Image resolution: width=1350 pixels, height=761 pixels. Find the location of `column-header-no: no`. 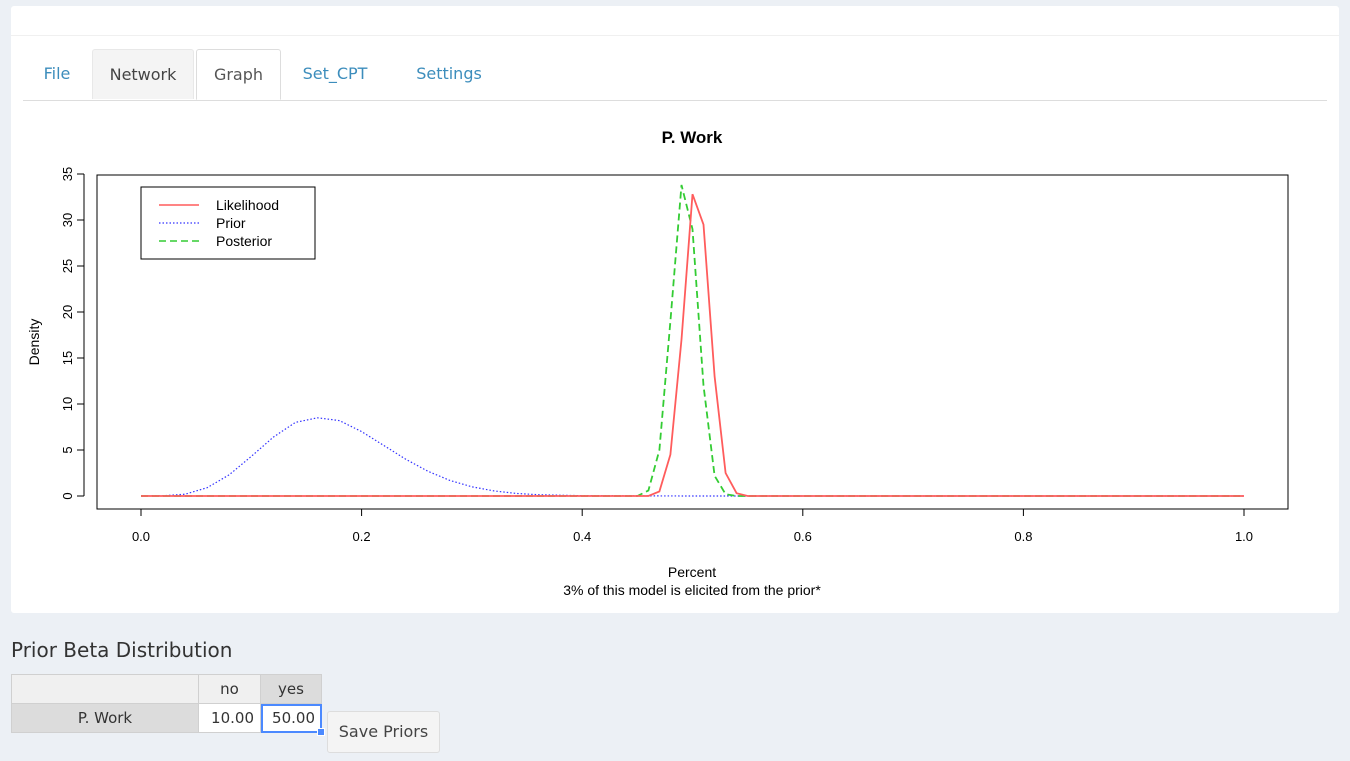

column-header-no: no is located at coordinates (229, 689).